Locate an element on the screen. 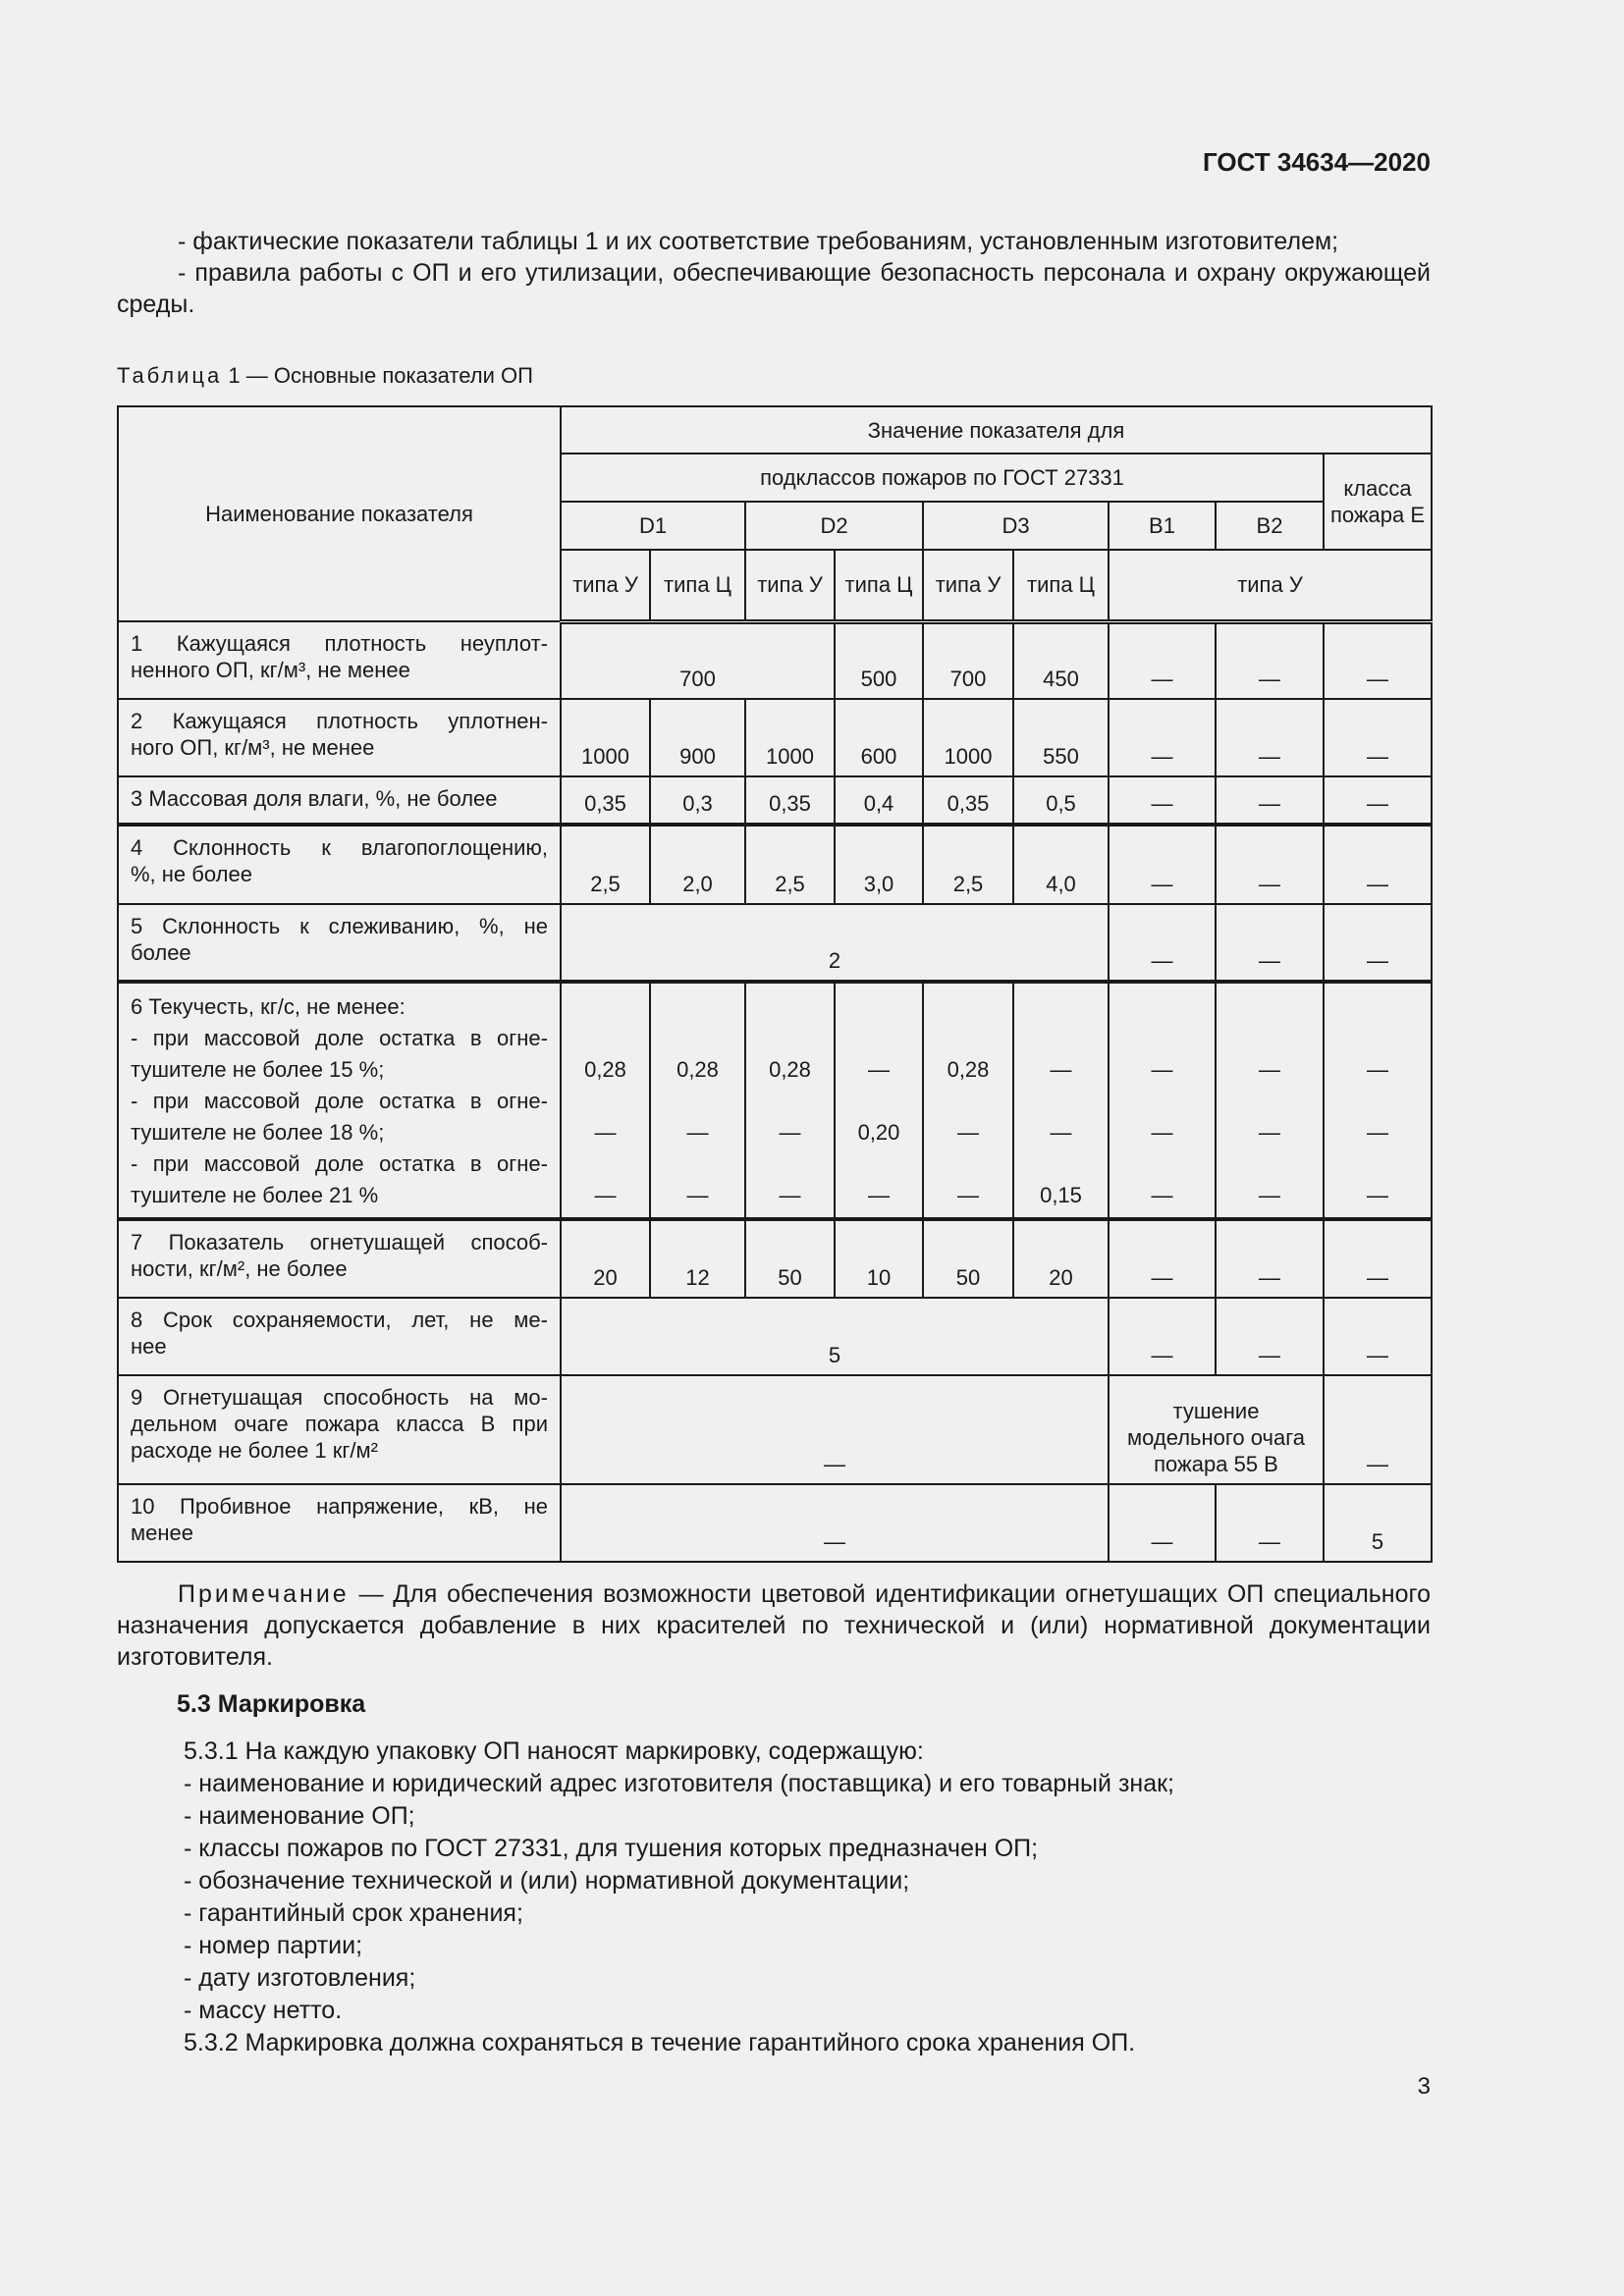  value-cell: 20 is located at coordinates (605, 1258).